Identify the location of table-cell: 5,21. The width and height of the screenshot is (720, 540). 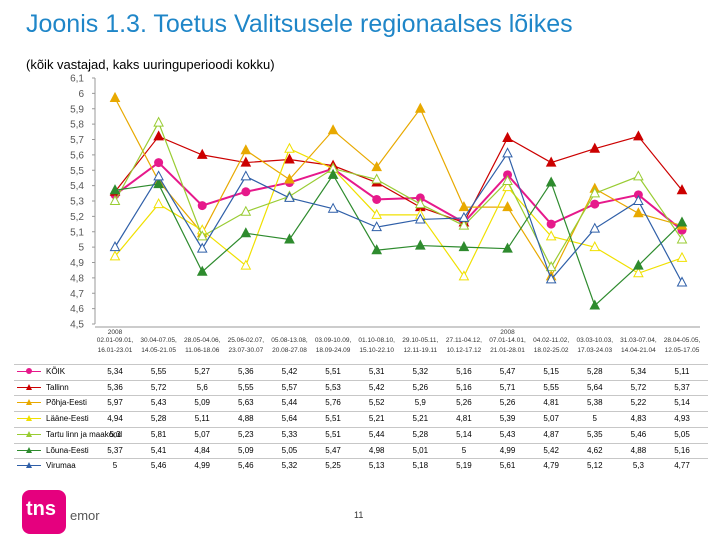
(376, 419).